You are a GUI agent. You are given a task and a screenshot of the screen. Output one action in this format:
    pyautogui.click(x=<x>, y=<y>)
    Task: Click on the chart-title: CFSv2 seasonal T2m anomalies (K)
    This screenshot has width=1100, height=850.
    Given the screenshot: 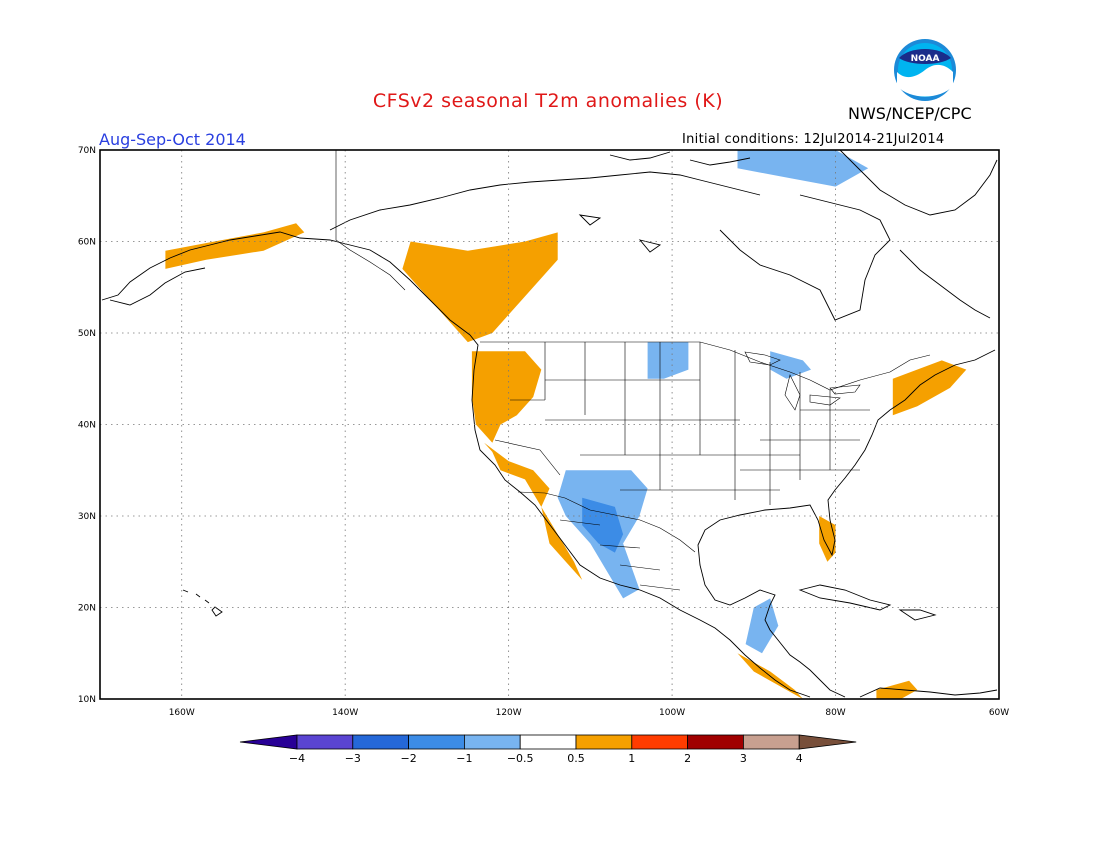 What is the action you would take?
    pyautogui.click(x=550, y=101)
    